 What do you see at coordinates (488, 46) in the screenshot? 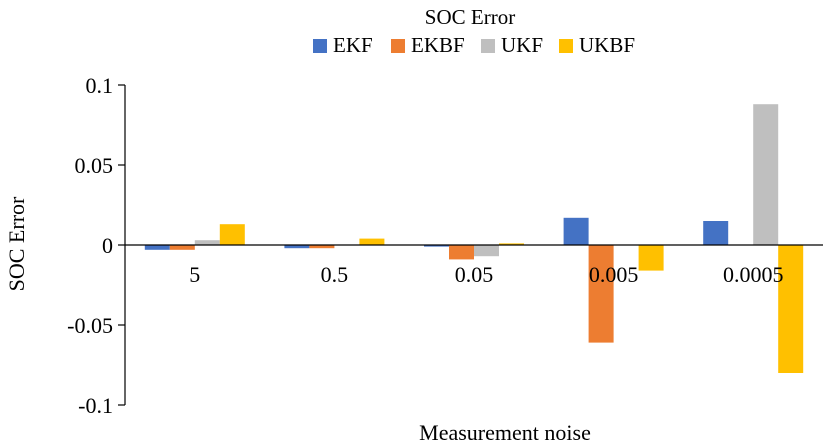
I see `legend-swatch-ukf` at bounding box center [488, 46].